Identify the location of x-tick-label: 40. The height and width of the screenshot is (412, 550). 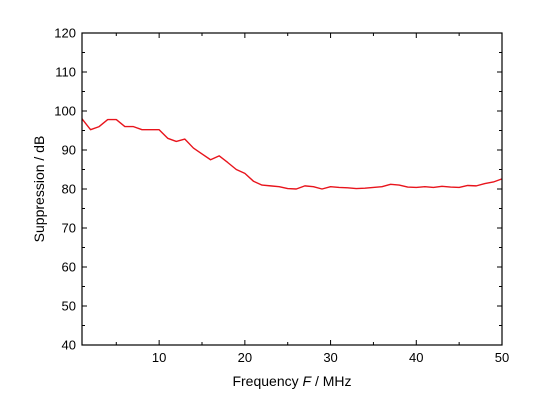
(416, 357).